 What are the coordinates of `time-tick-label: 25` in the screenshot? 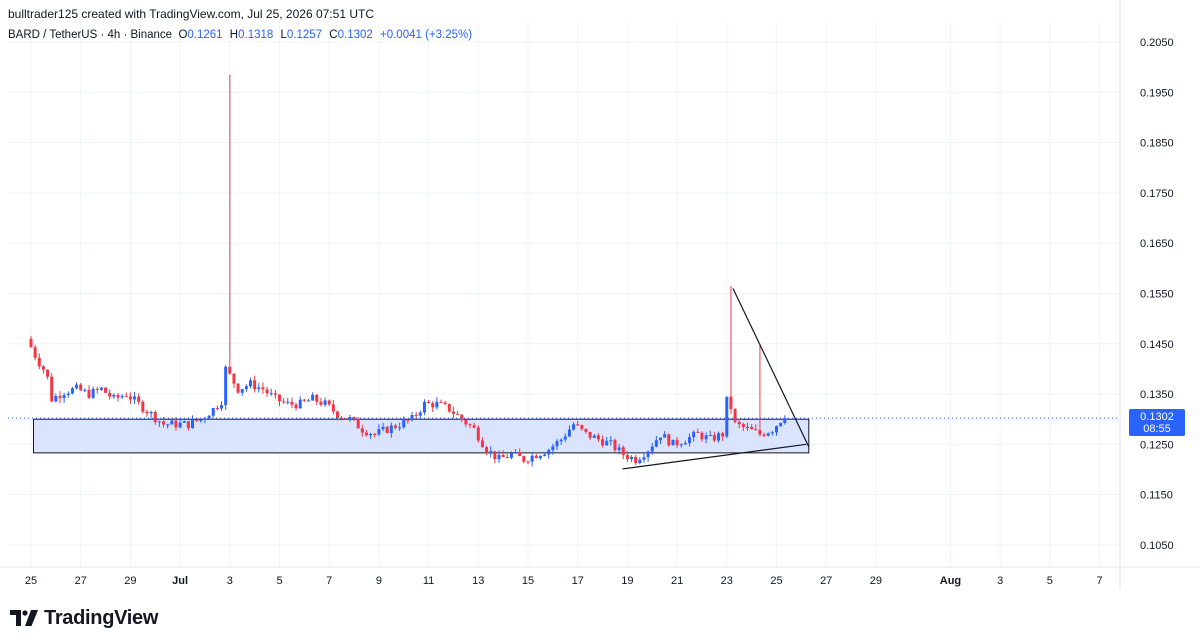 It's located at (776, 581).